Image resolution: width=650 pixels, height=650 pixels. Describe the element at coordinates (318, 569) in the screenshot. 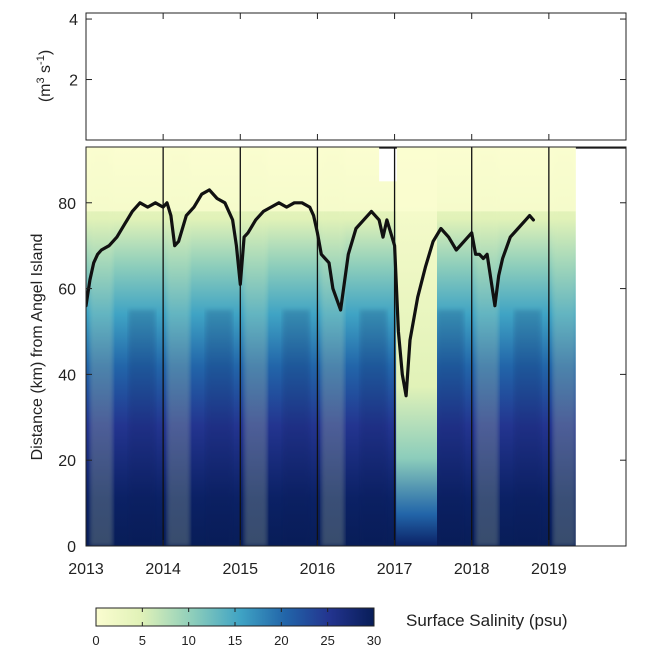

I see `bottom-xtick-label: 2016` at that location.